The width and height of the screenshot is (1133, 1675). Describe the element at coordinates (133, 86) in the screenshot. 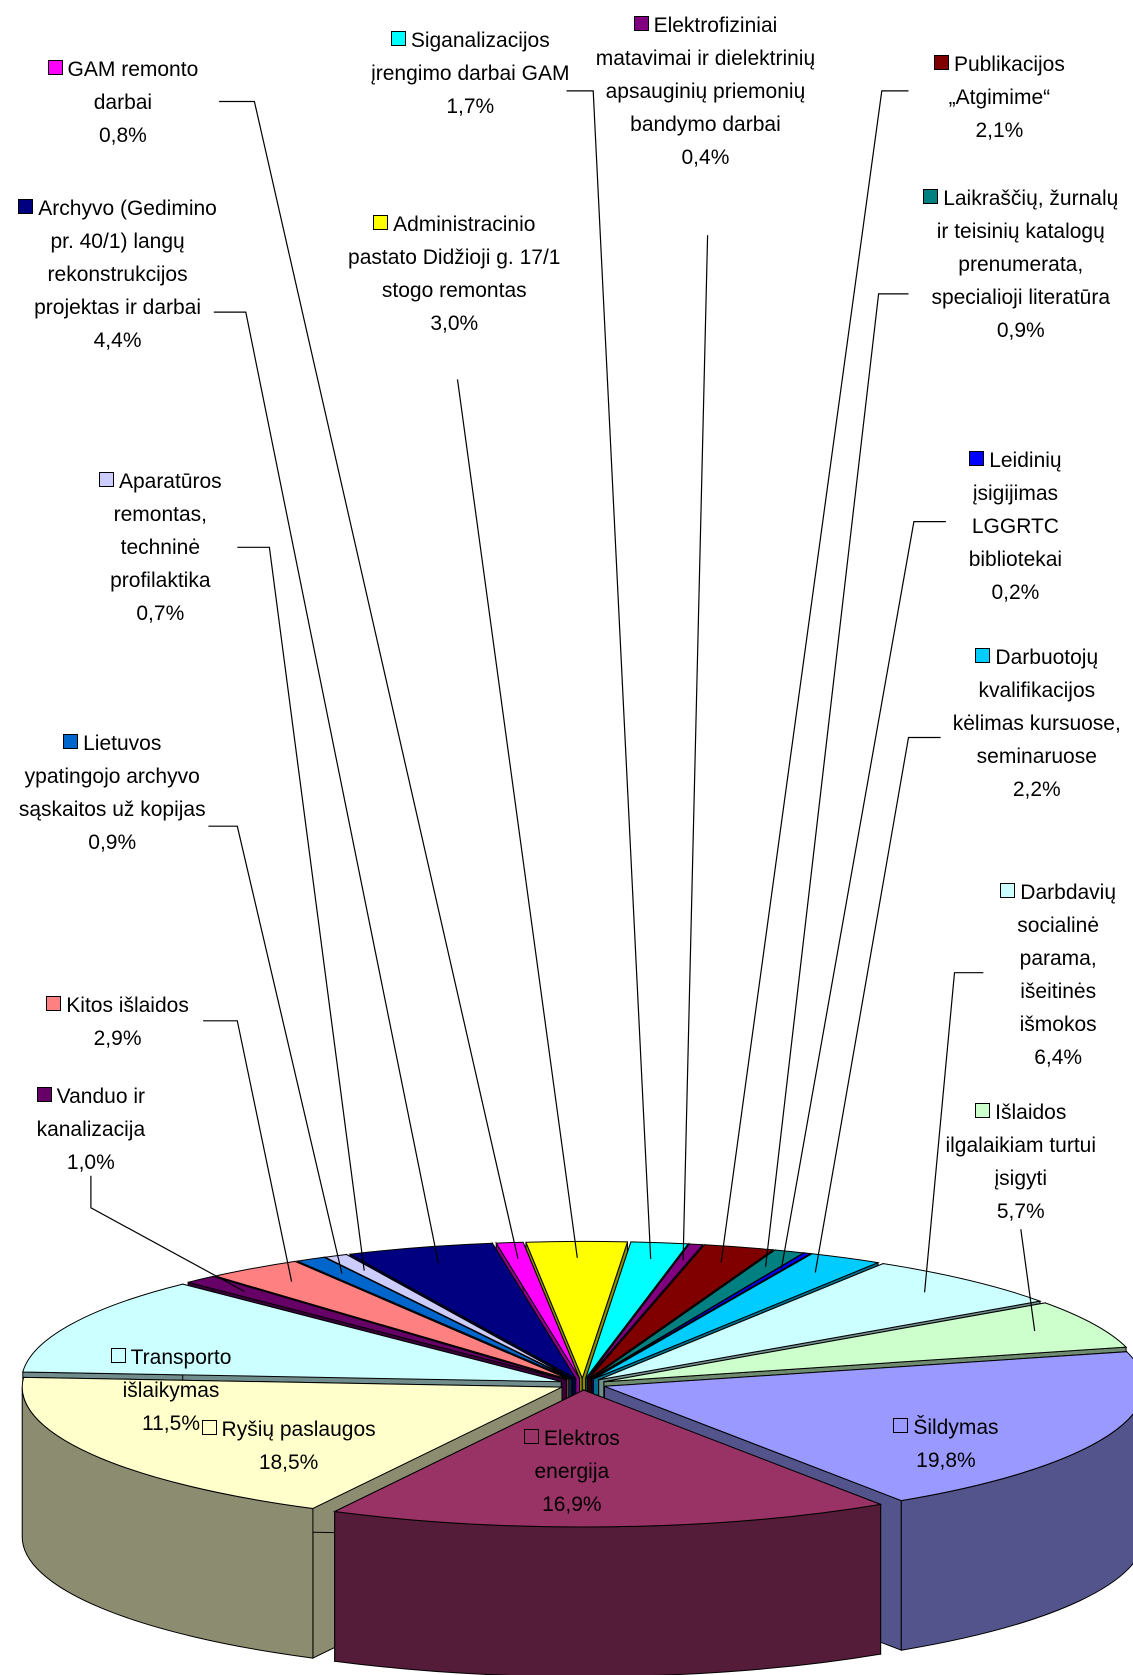

I see `category-label: GAM remonto darbai` at that location.